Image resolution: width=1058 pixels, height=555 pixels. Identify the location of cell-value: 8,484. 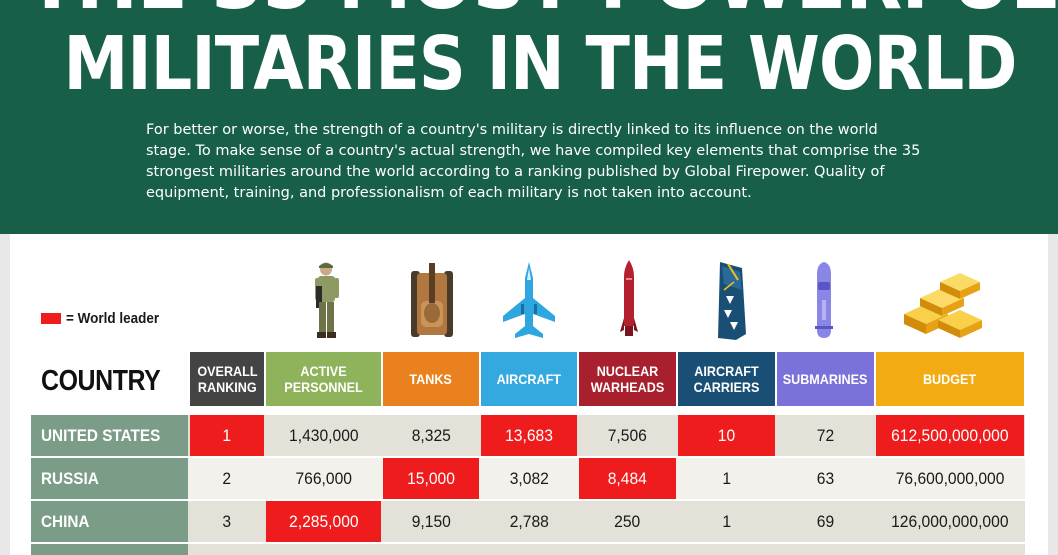
(627, 478).